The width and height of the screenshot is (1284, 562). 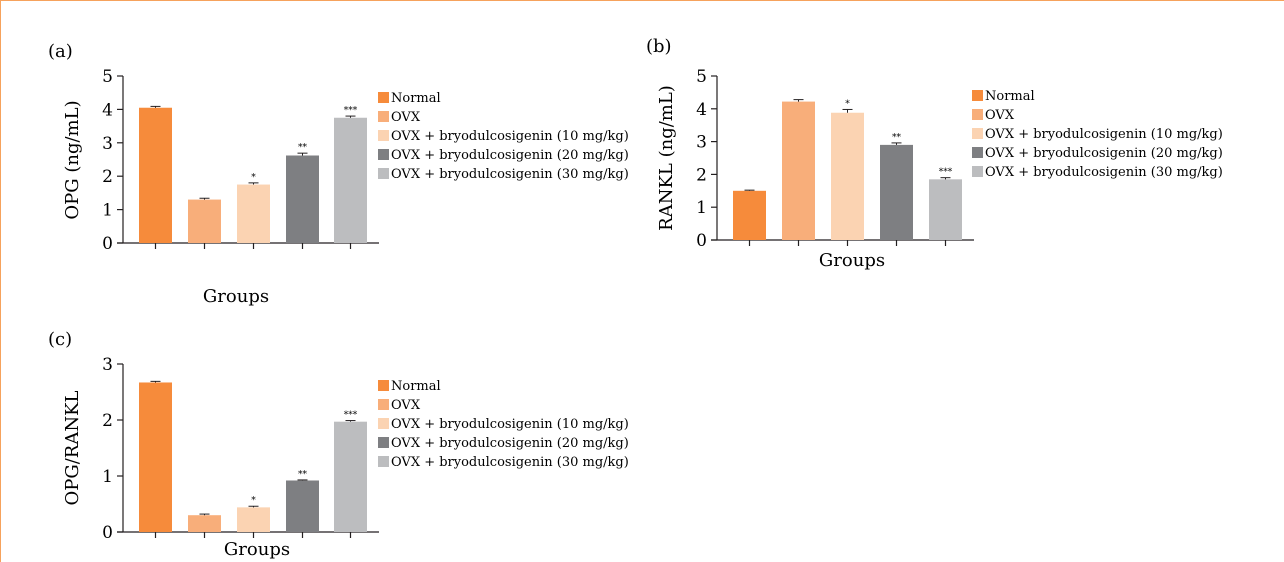 I want to click on panel-label: (b), so click(x=659, y=46).